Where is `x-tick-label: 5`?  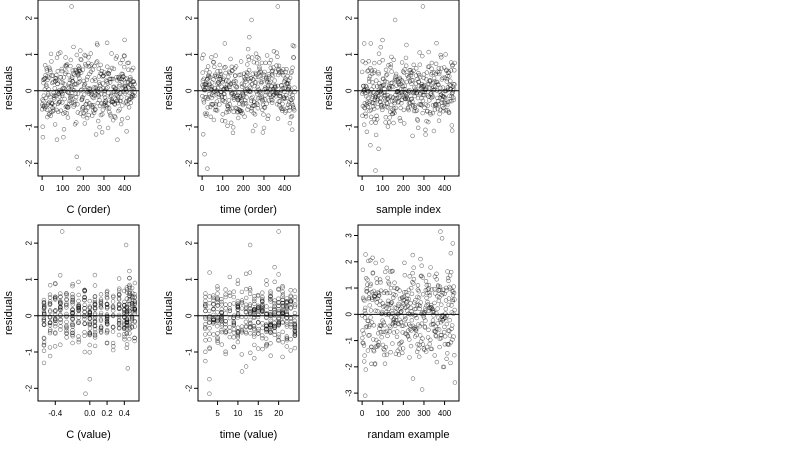 x-tick-label: 5 is located at coordinates (217, 413).